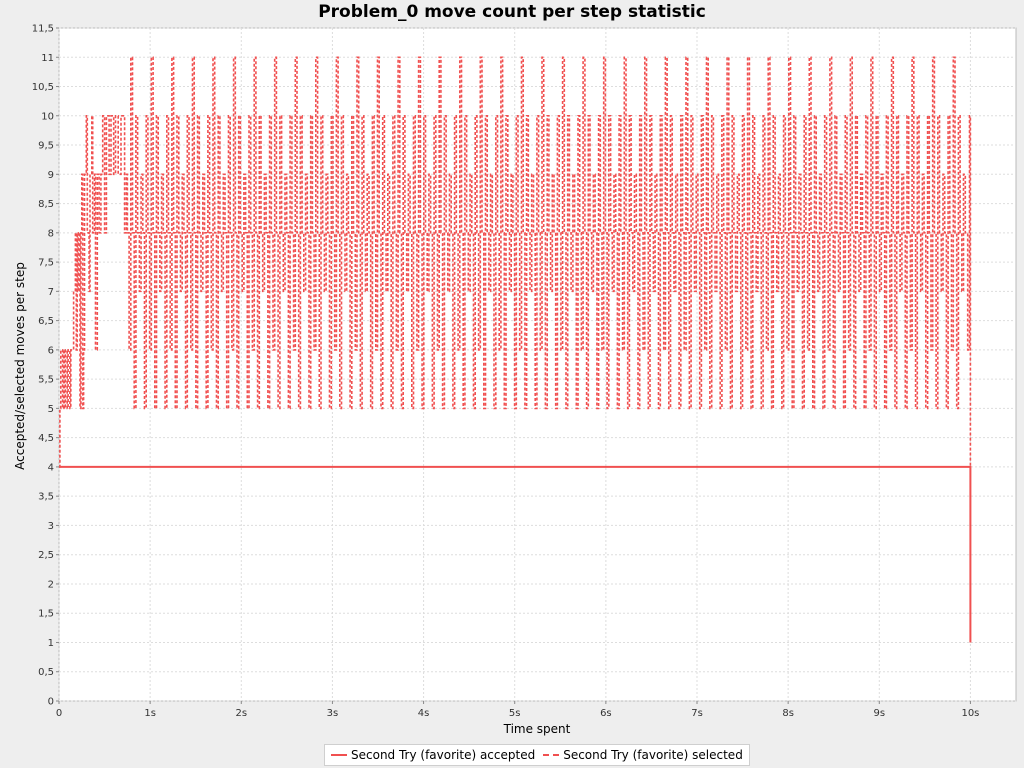 The image size is (1024, 768). I want to click on y-tick-label: 8, so click(51, 233).